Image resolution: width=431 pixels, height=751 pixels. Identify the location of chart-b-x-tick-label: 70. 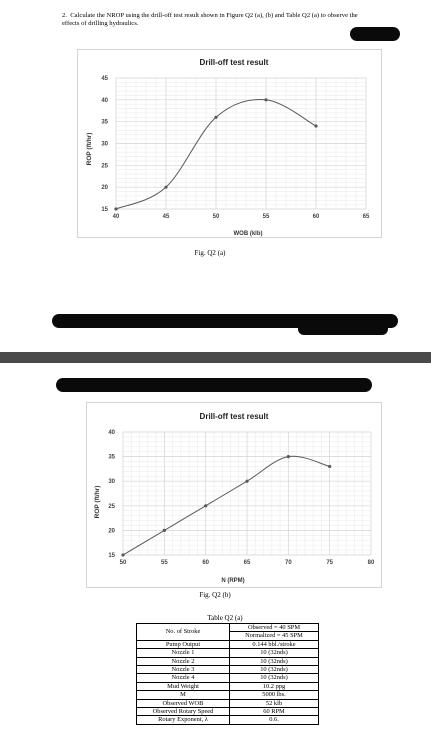
(288, 563).